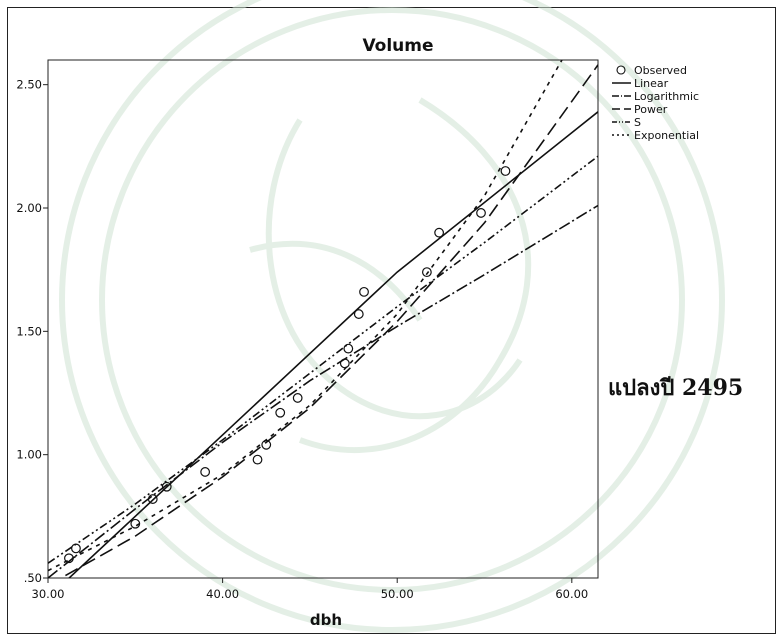  I want to click on legend-observed-label: Observed, so click(660, 70).